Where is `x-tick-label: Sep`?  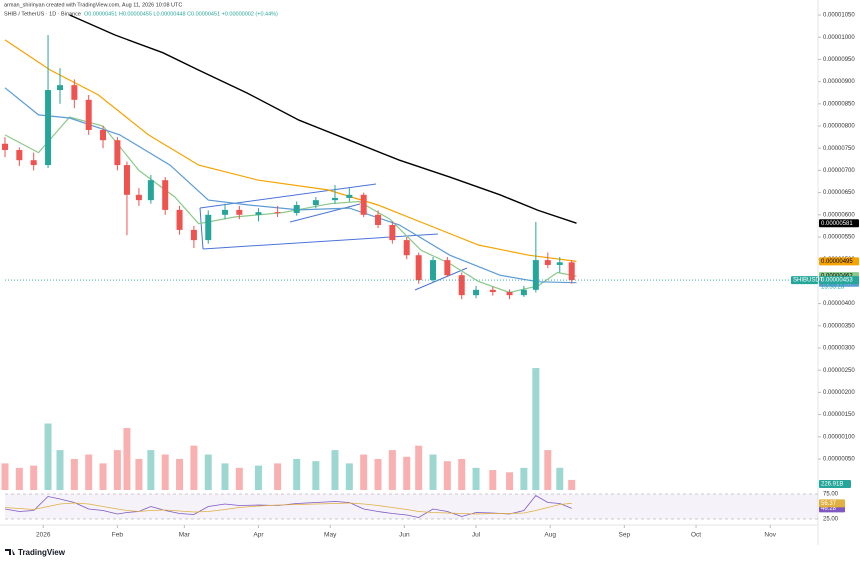
x-tick-label: Sep is located at coordinates (625, 535).